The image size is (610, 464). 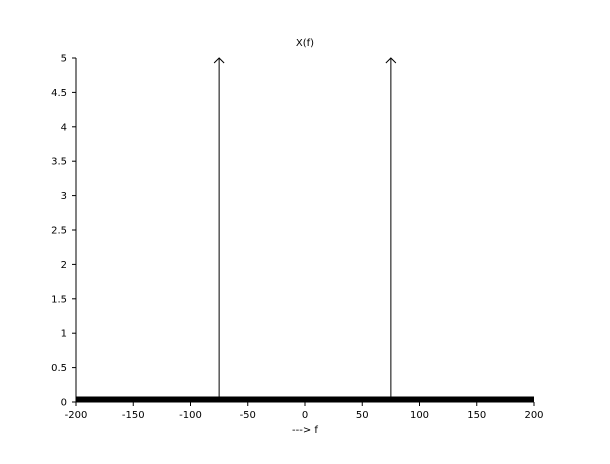 I want to click on y-tick-label: 2.5, so click(x=59, y=231).